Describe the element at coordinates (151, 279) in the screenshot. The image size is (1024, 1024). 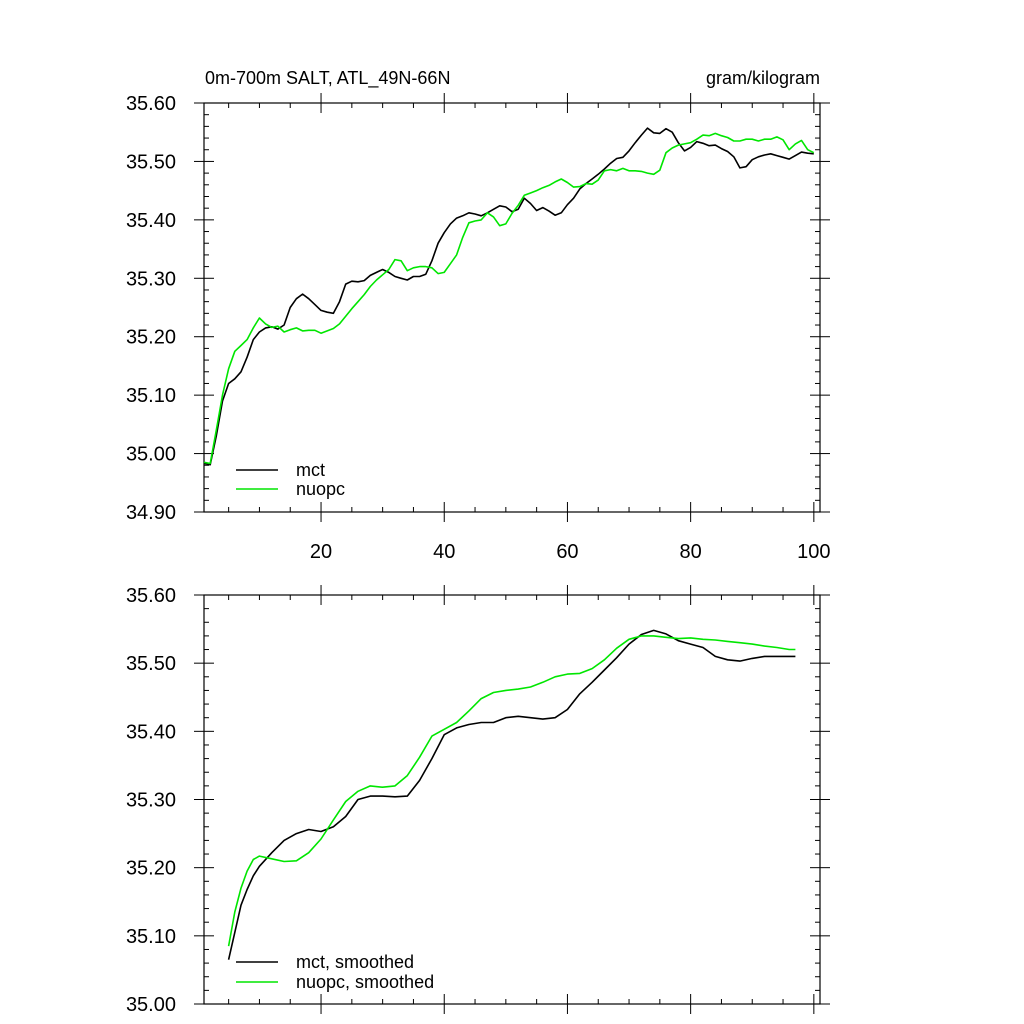
I see `panel1-ytick-label: 35.30` at that location.